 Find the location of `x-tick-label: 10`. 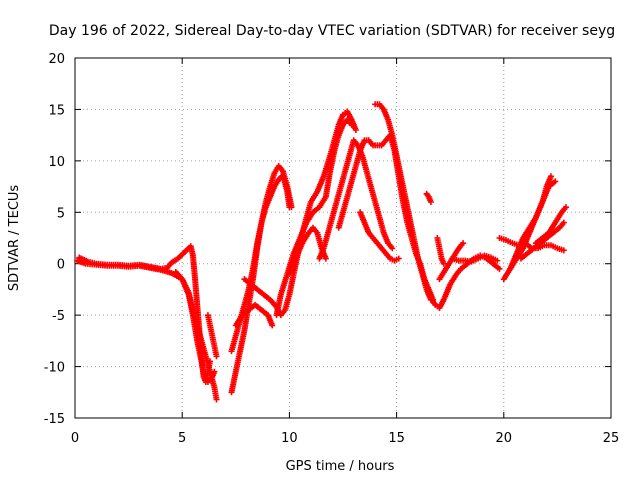

x-tick-label: 10 is located at coordinates (289, 438).